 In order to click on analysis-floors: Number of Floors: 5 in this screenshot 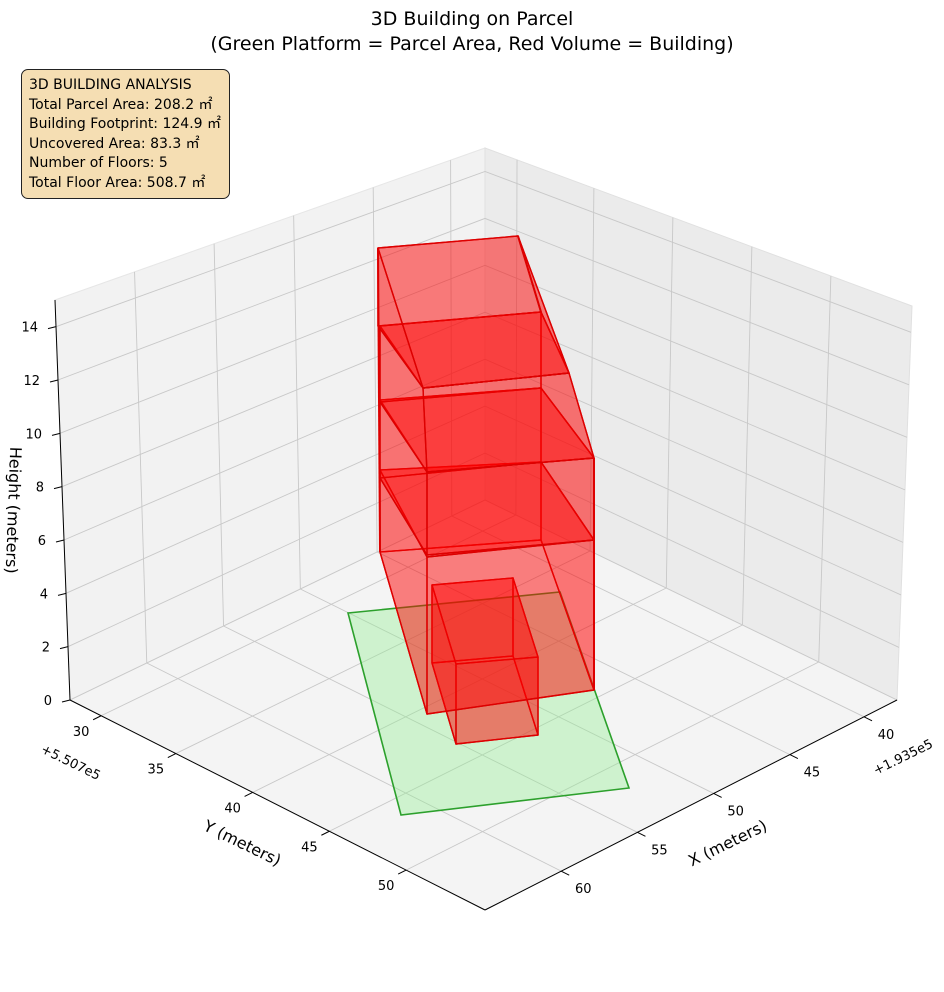, I will do `click(98, 163)`.